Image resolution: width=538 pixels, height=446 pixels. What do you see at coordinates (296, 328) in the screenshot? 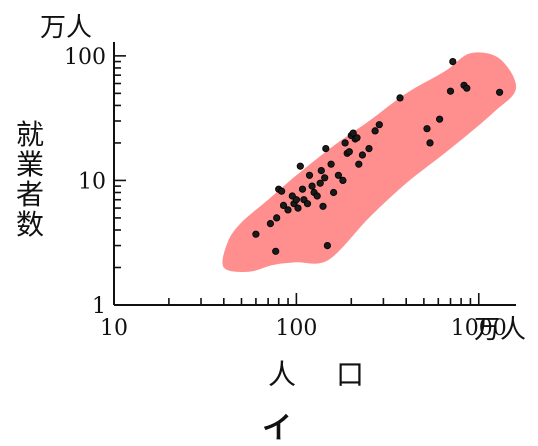
I see `x-tick-label-100: 100` at bounding box center [296, 328].